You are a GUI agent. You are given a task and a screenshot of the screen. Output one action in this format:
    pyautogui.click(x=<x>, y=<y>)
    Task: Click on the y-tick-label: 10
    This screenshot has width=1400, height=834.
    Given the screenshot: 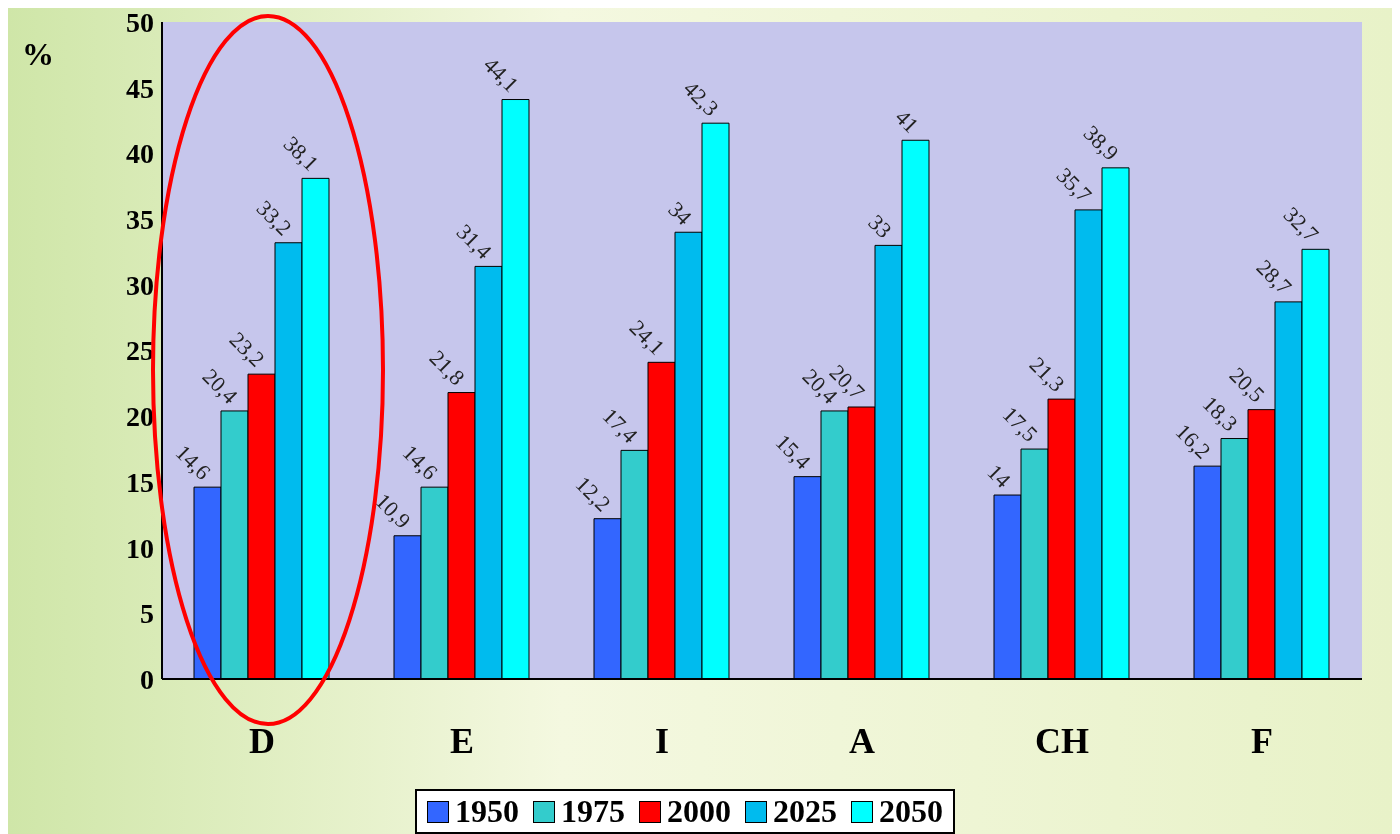 What is the action you would take?
    pyautogui.click(x=140, y=548)
    